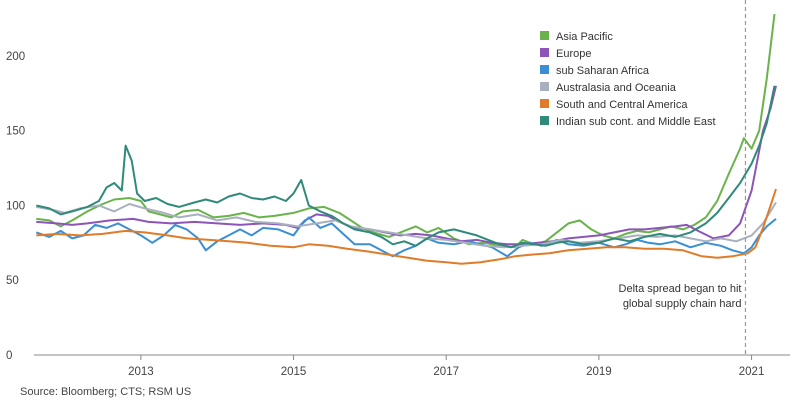 The width and height of the screenshot is (805, 411). Describe the element at coordinates (680, 289) in the screenshot. I see `annotation-text: Delta spread began to hit` at that location.